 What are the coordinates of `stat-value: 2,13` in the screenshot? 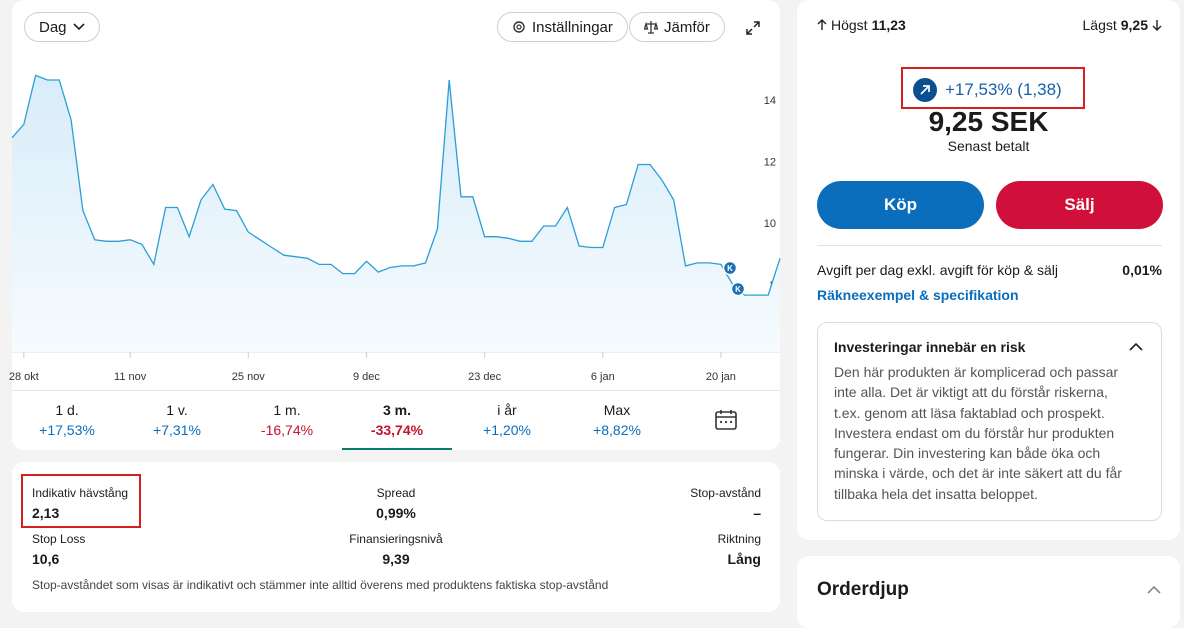 It's located at (46, 513).